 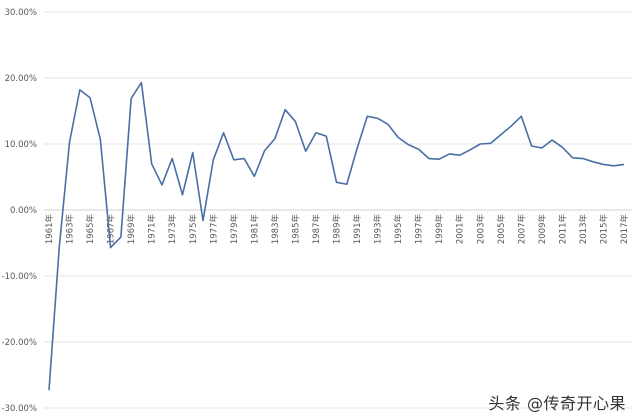 I want to click on x-tick-label: 1983年, so click(x=275, y=229).